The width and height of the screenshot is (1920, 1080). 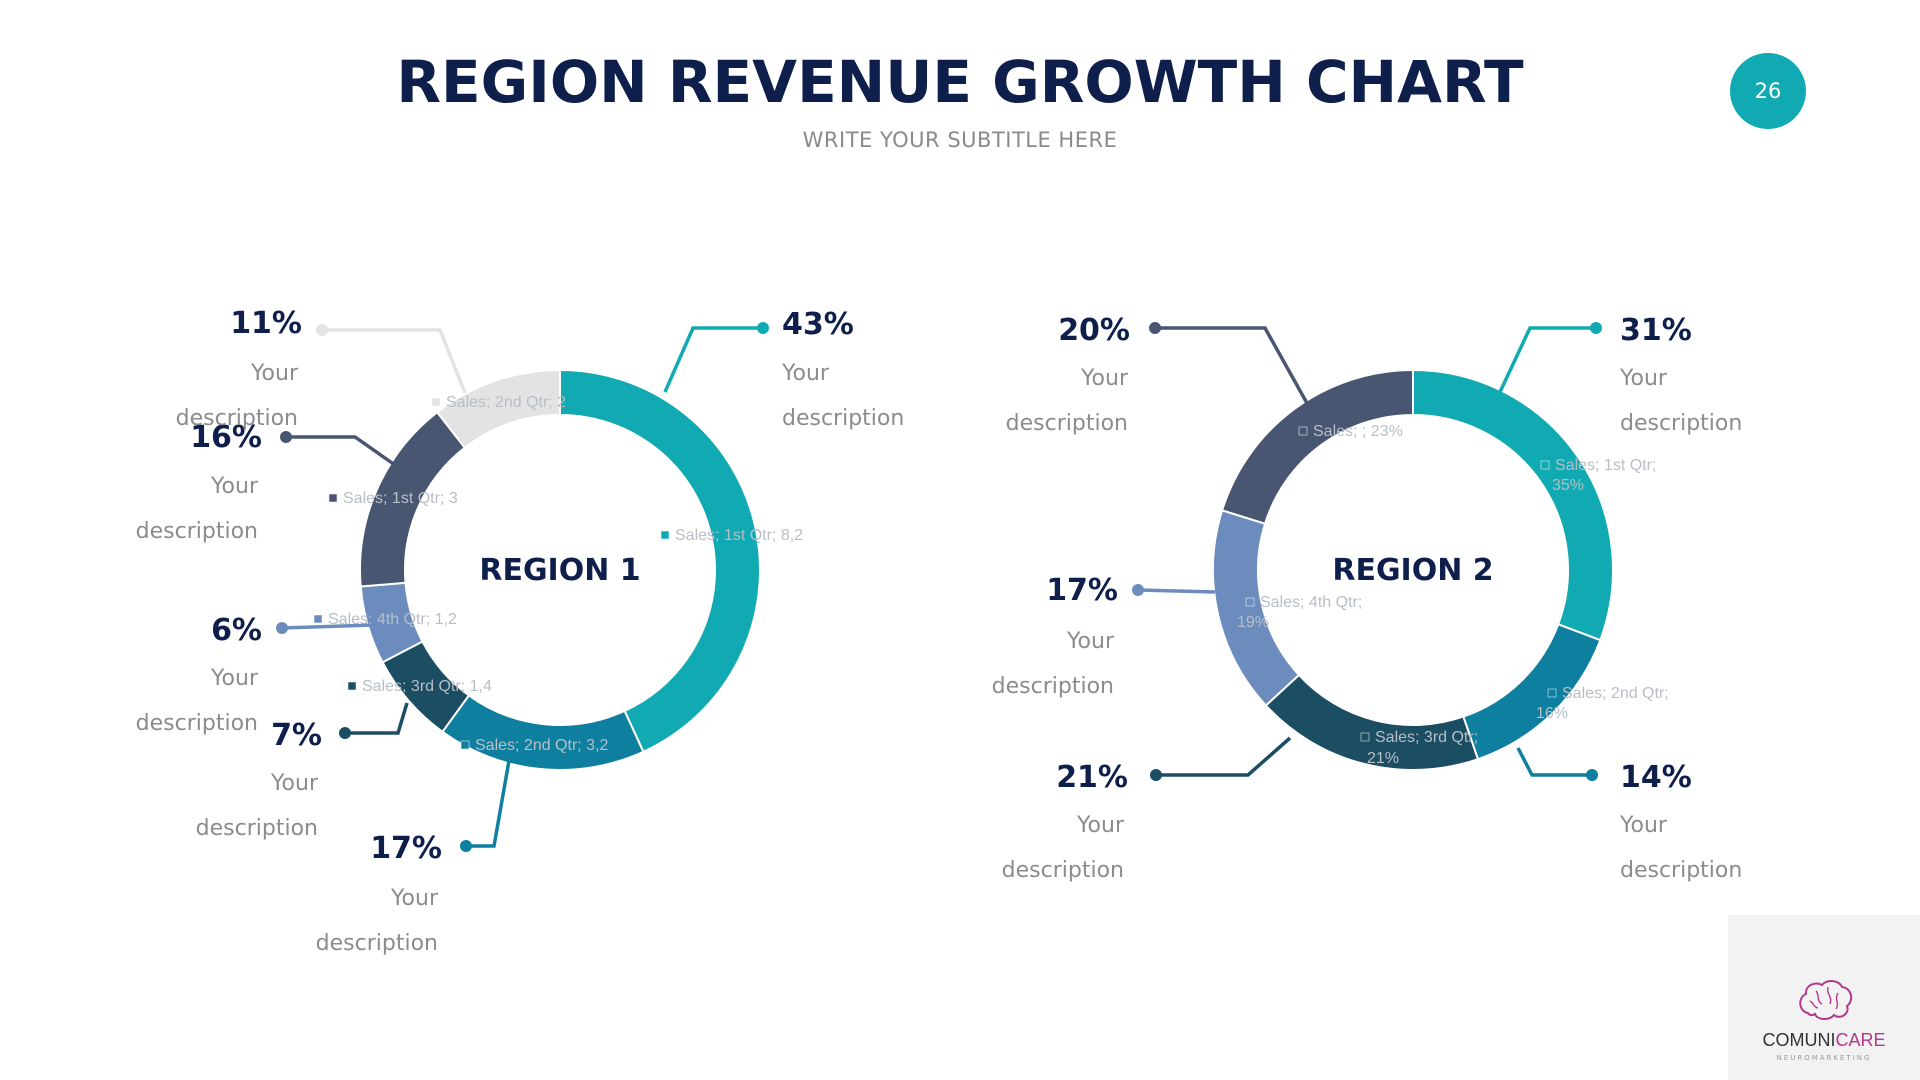 I want to click on slice-data-label: Sales; 1st Qtr;, so click(x=1605, y=465).